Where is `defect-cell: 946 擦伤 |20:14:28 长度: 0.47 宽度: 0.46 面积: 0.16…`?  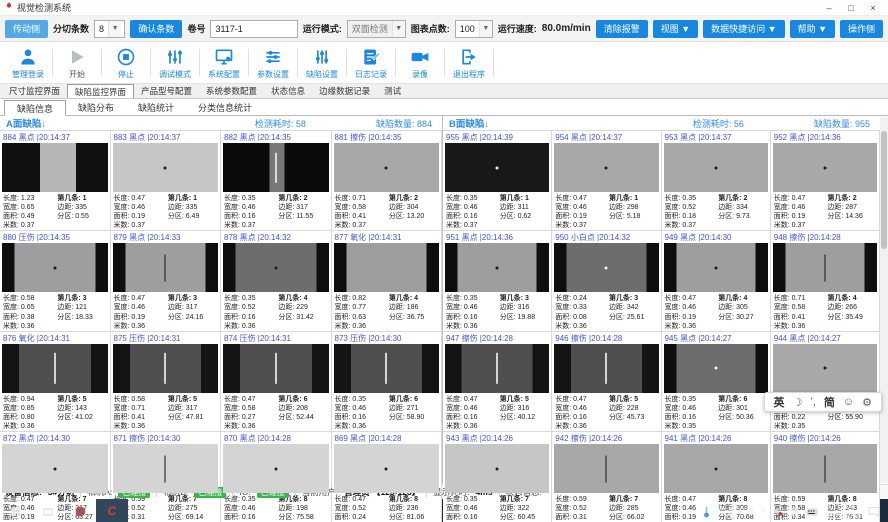
defect-cell: 946 擦伤 |20:14:28 长度: 0.47 宽度: 0.46 面积: 0.16… is located at coordinates (607, 382).